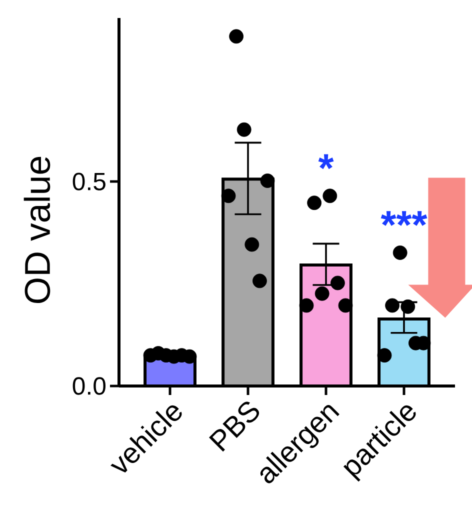  What do you see at coordinates (326, 162) in the screenshot?
I see `annotation: *` at bounding box center [326, 162].